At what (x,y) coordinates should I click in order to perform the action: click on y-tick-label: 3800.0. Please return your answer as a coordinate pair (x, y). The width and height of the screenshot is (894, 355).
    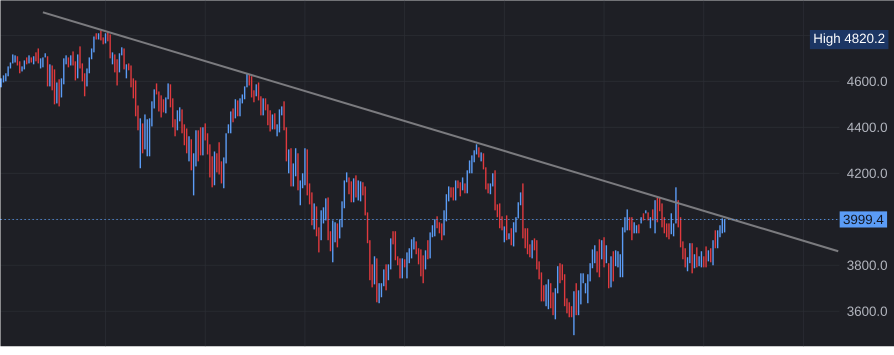
    Looking at the image, I should click on (867, 265).